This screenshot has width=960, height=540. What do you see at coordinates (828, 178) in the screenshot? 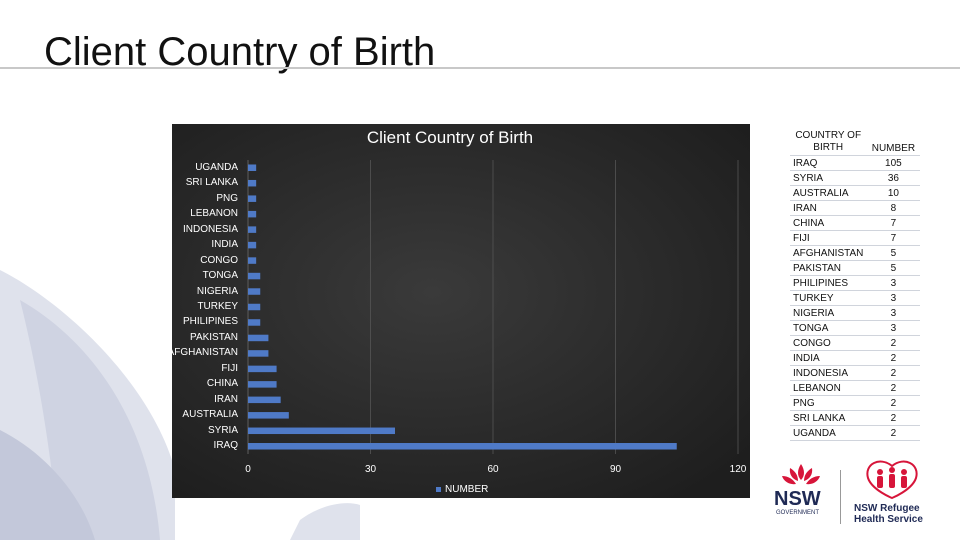
I see `country-cell: SYRIA` at bounding box center [828, 178].